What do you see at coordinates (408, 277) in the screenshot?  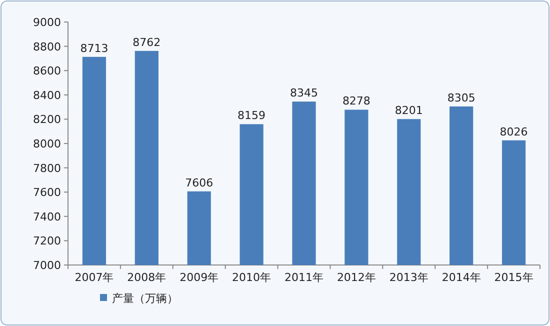 I see `x-tick-label: 2013年` at bounding box center [408, 277].